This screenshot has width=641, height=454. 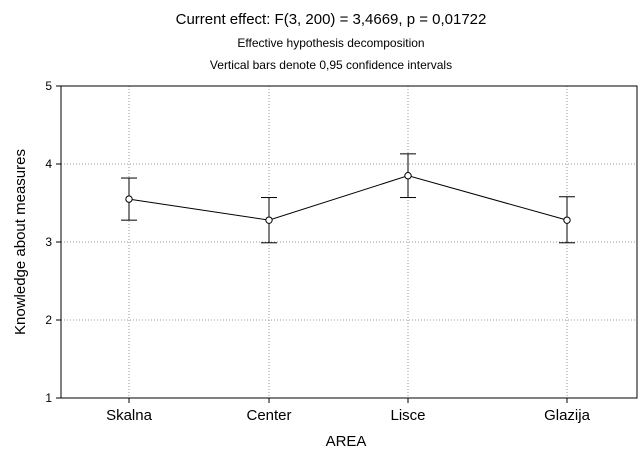 I want to click on x-tick-label-glazija: Glazija, so click(x=567, y=415).